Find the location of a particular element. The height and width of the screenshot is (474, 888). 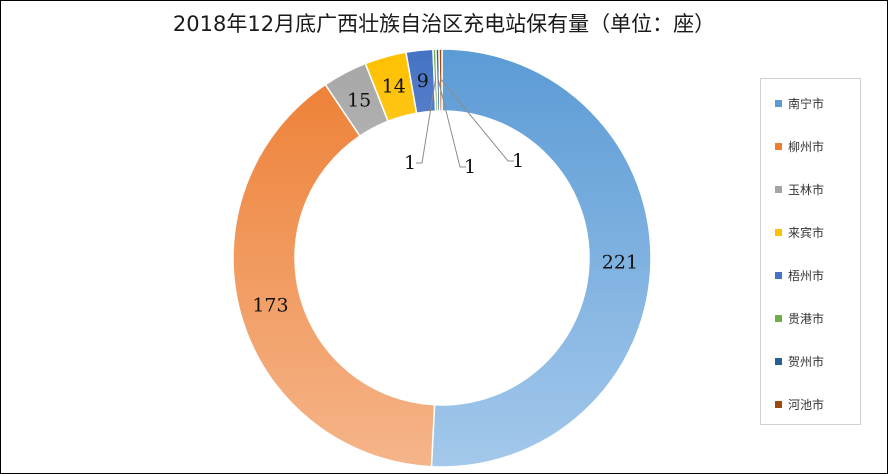

legend-item-7: 贺州市 is located at coordinates (799, 361).